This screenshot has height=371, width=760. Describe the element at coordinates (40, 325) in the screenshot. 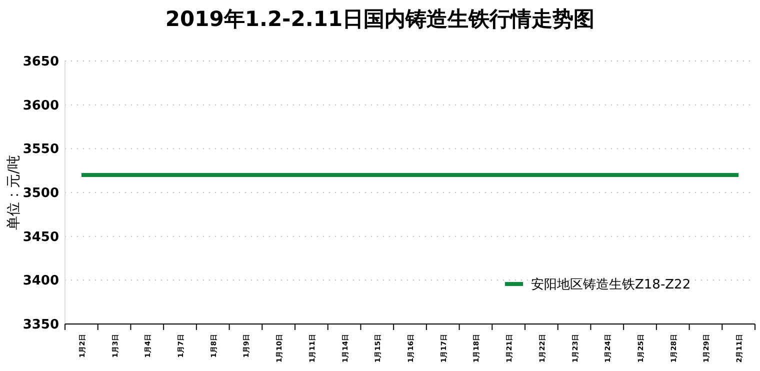

I see `y-tick-label: 3350` at that location.